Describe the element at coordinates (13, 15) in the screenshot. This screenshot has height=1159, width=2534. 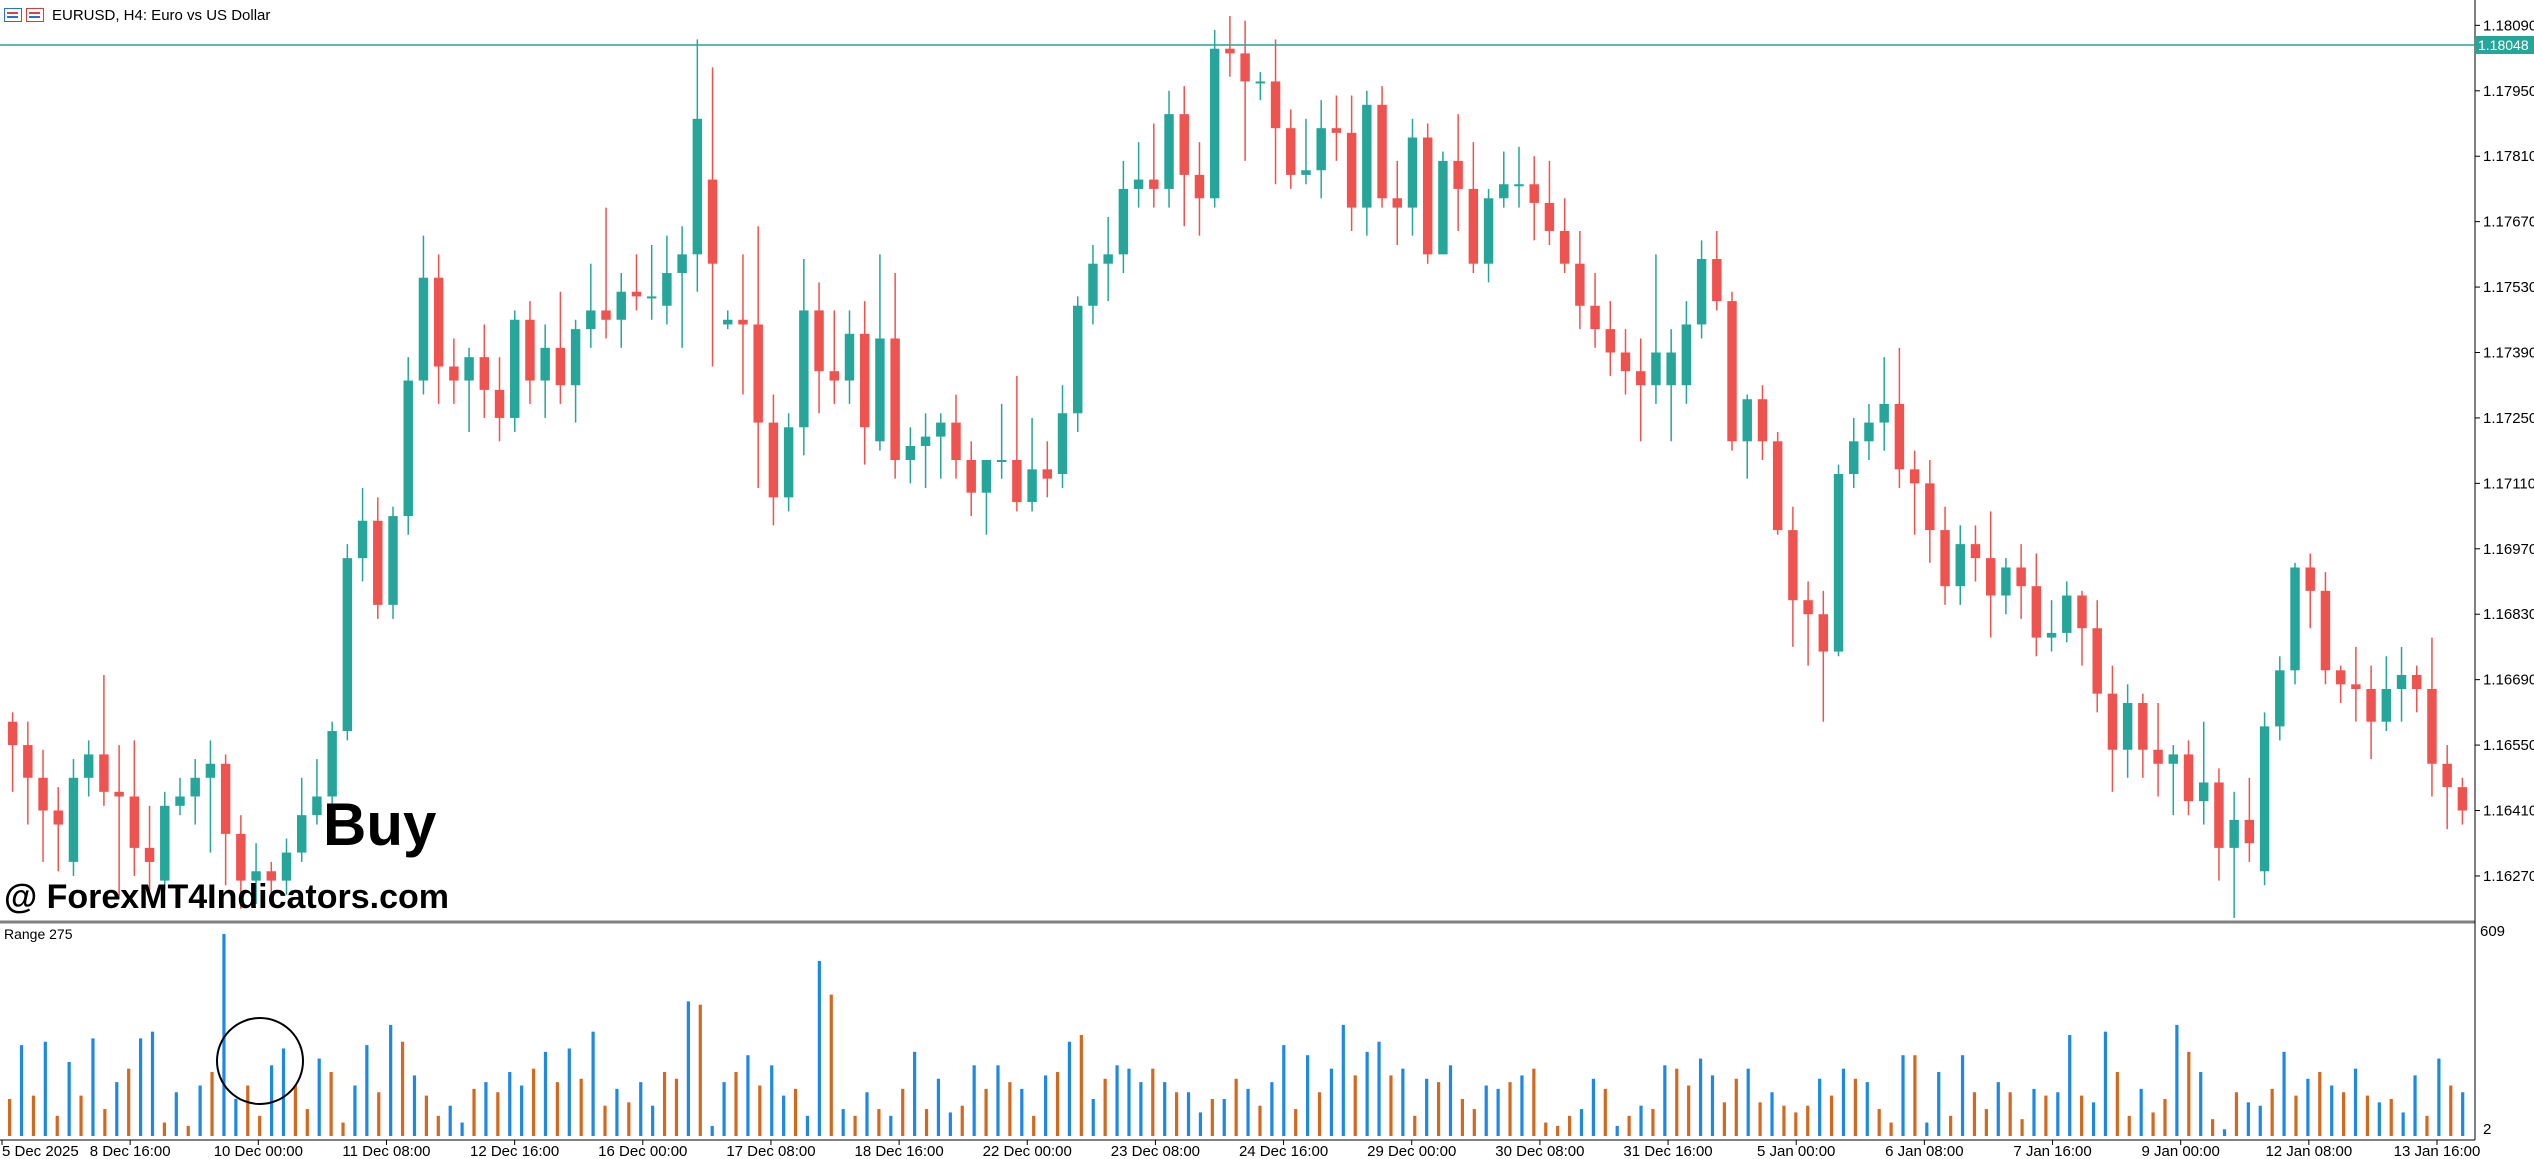
I see `chart-window-icon` at that location.